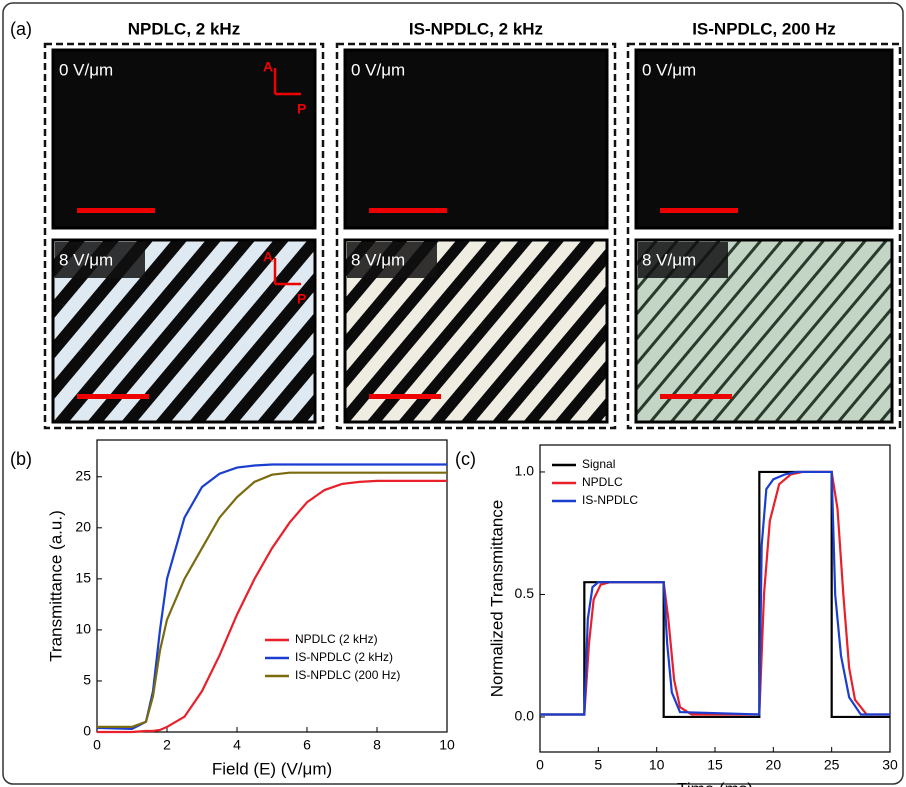 The image size is (906, 787). What do you see at coordinates (602, 482) in the screenshot?
I see `legend-label: NPDLC` at bounding box center [602, 482].